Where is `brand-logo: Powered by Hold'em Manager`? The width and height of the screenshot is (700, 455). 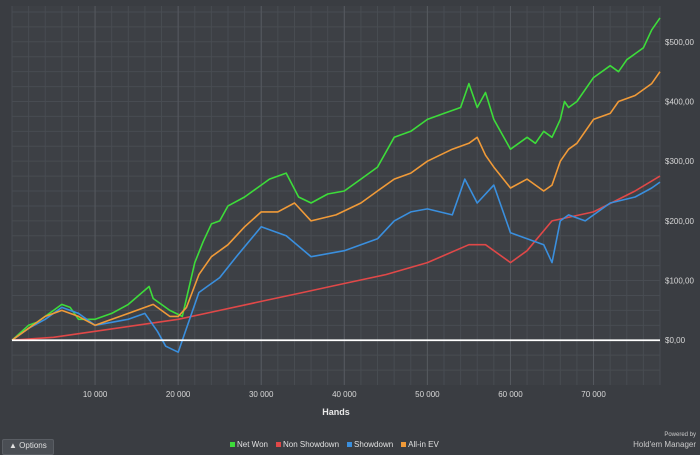
brand-logo: Powered by Hold'em Manager is located at coordinates (664, 440).